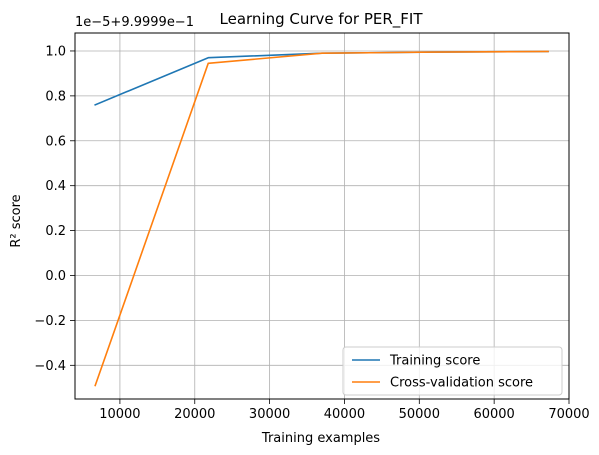 This screenshot has height=455, width=599. Describe the element at coordinates (55, 276) in the screenshot. I see `y-tick-label: 0.0` at that location.